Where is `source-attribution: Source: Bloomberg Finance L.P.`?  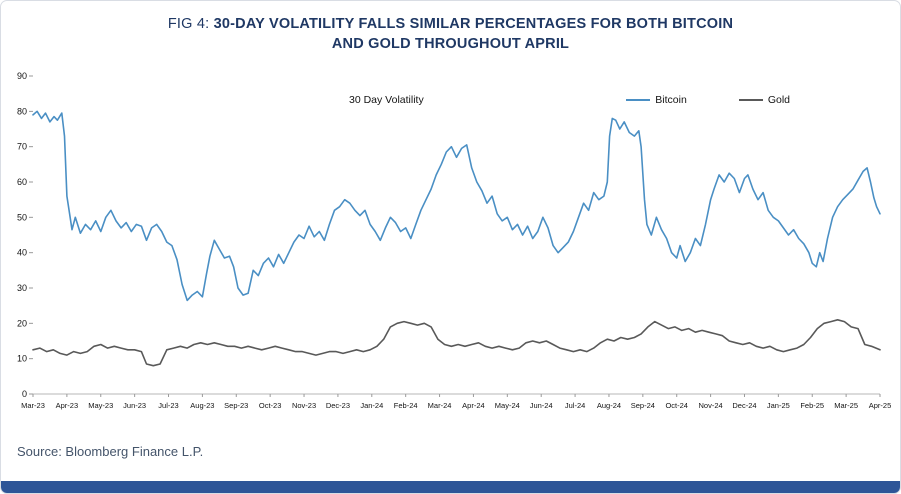 source-attribution: Source: Bloomberg Finance L.P. is located at coordinates (110, 451).